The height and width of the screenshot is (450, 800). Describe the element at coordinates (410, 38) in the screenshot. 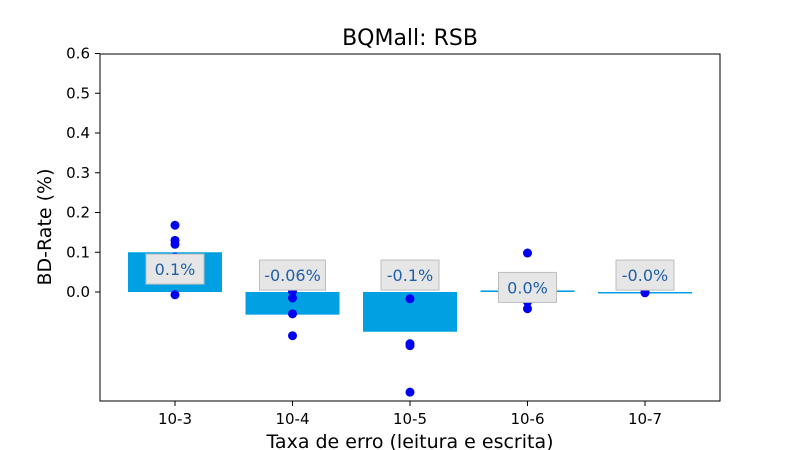

I see `chart-title: BQMall: RSB` at that location.